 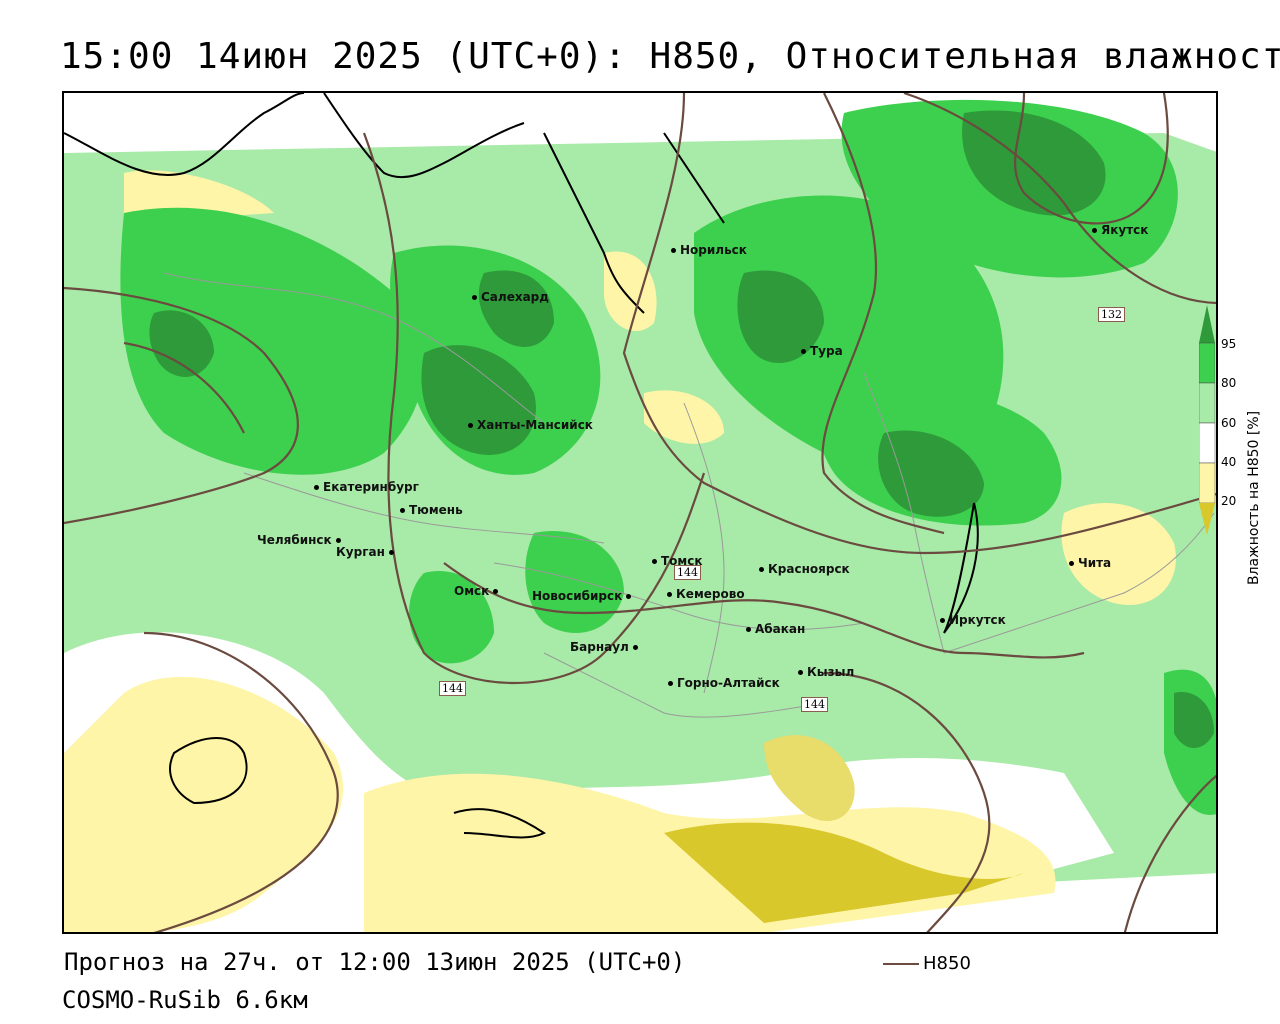 I want to click on humidity-colorbar, so click(x=1207, y=420).